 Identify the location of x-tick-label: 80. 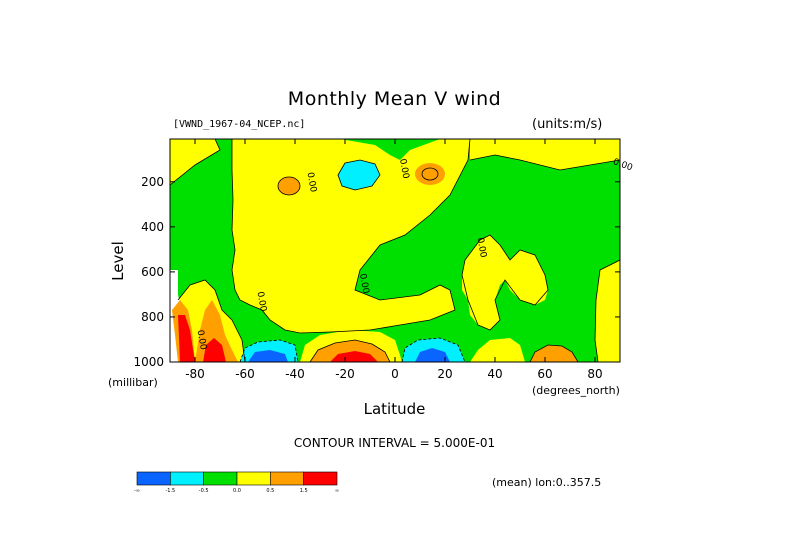
(594, 374).